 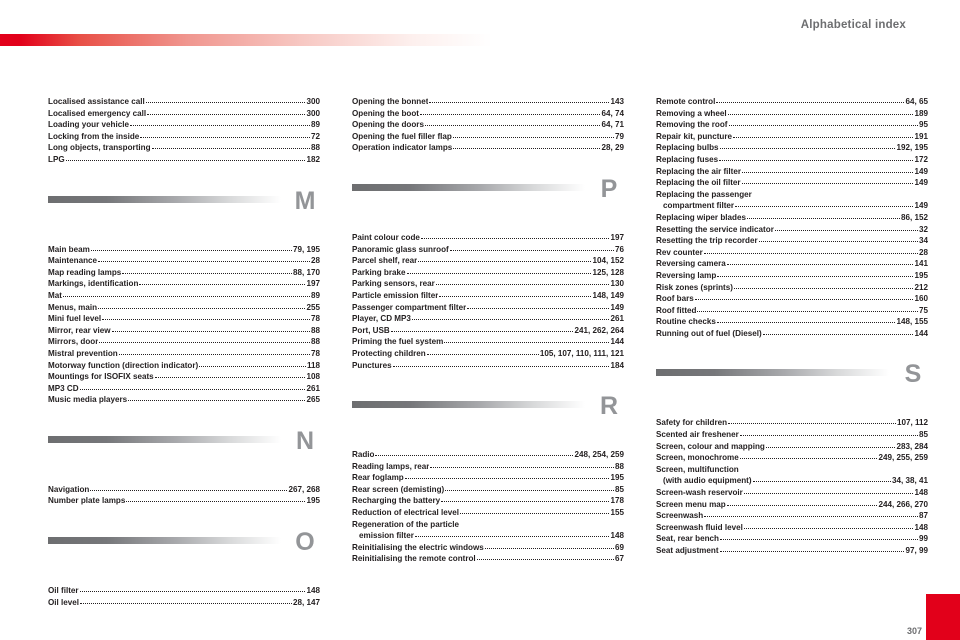 What do you see at coordinates (619, 489) in the screenshot?
I see `index-entry-pages: 85` at bounding box center [619, 489].